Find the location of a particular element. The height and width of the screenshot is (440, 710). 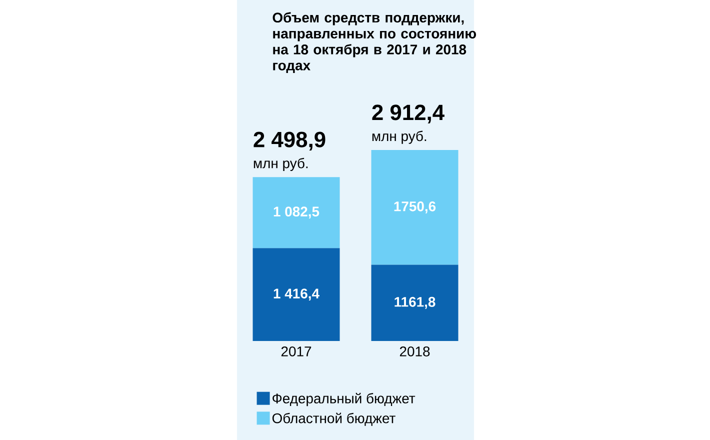

chart-title: Объем средств поддержки, направленных по состоянию на 18 октября в 2017 и 2018 годах is located at coordinates (374, 43).